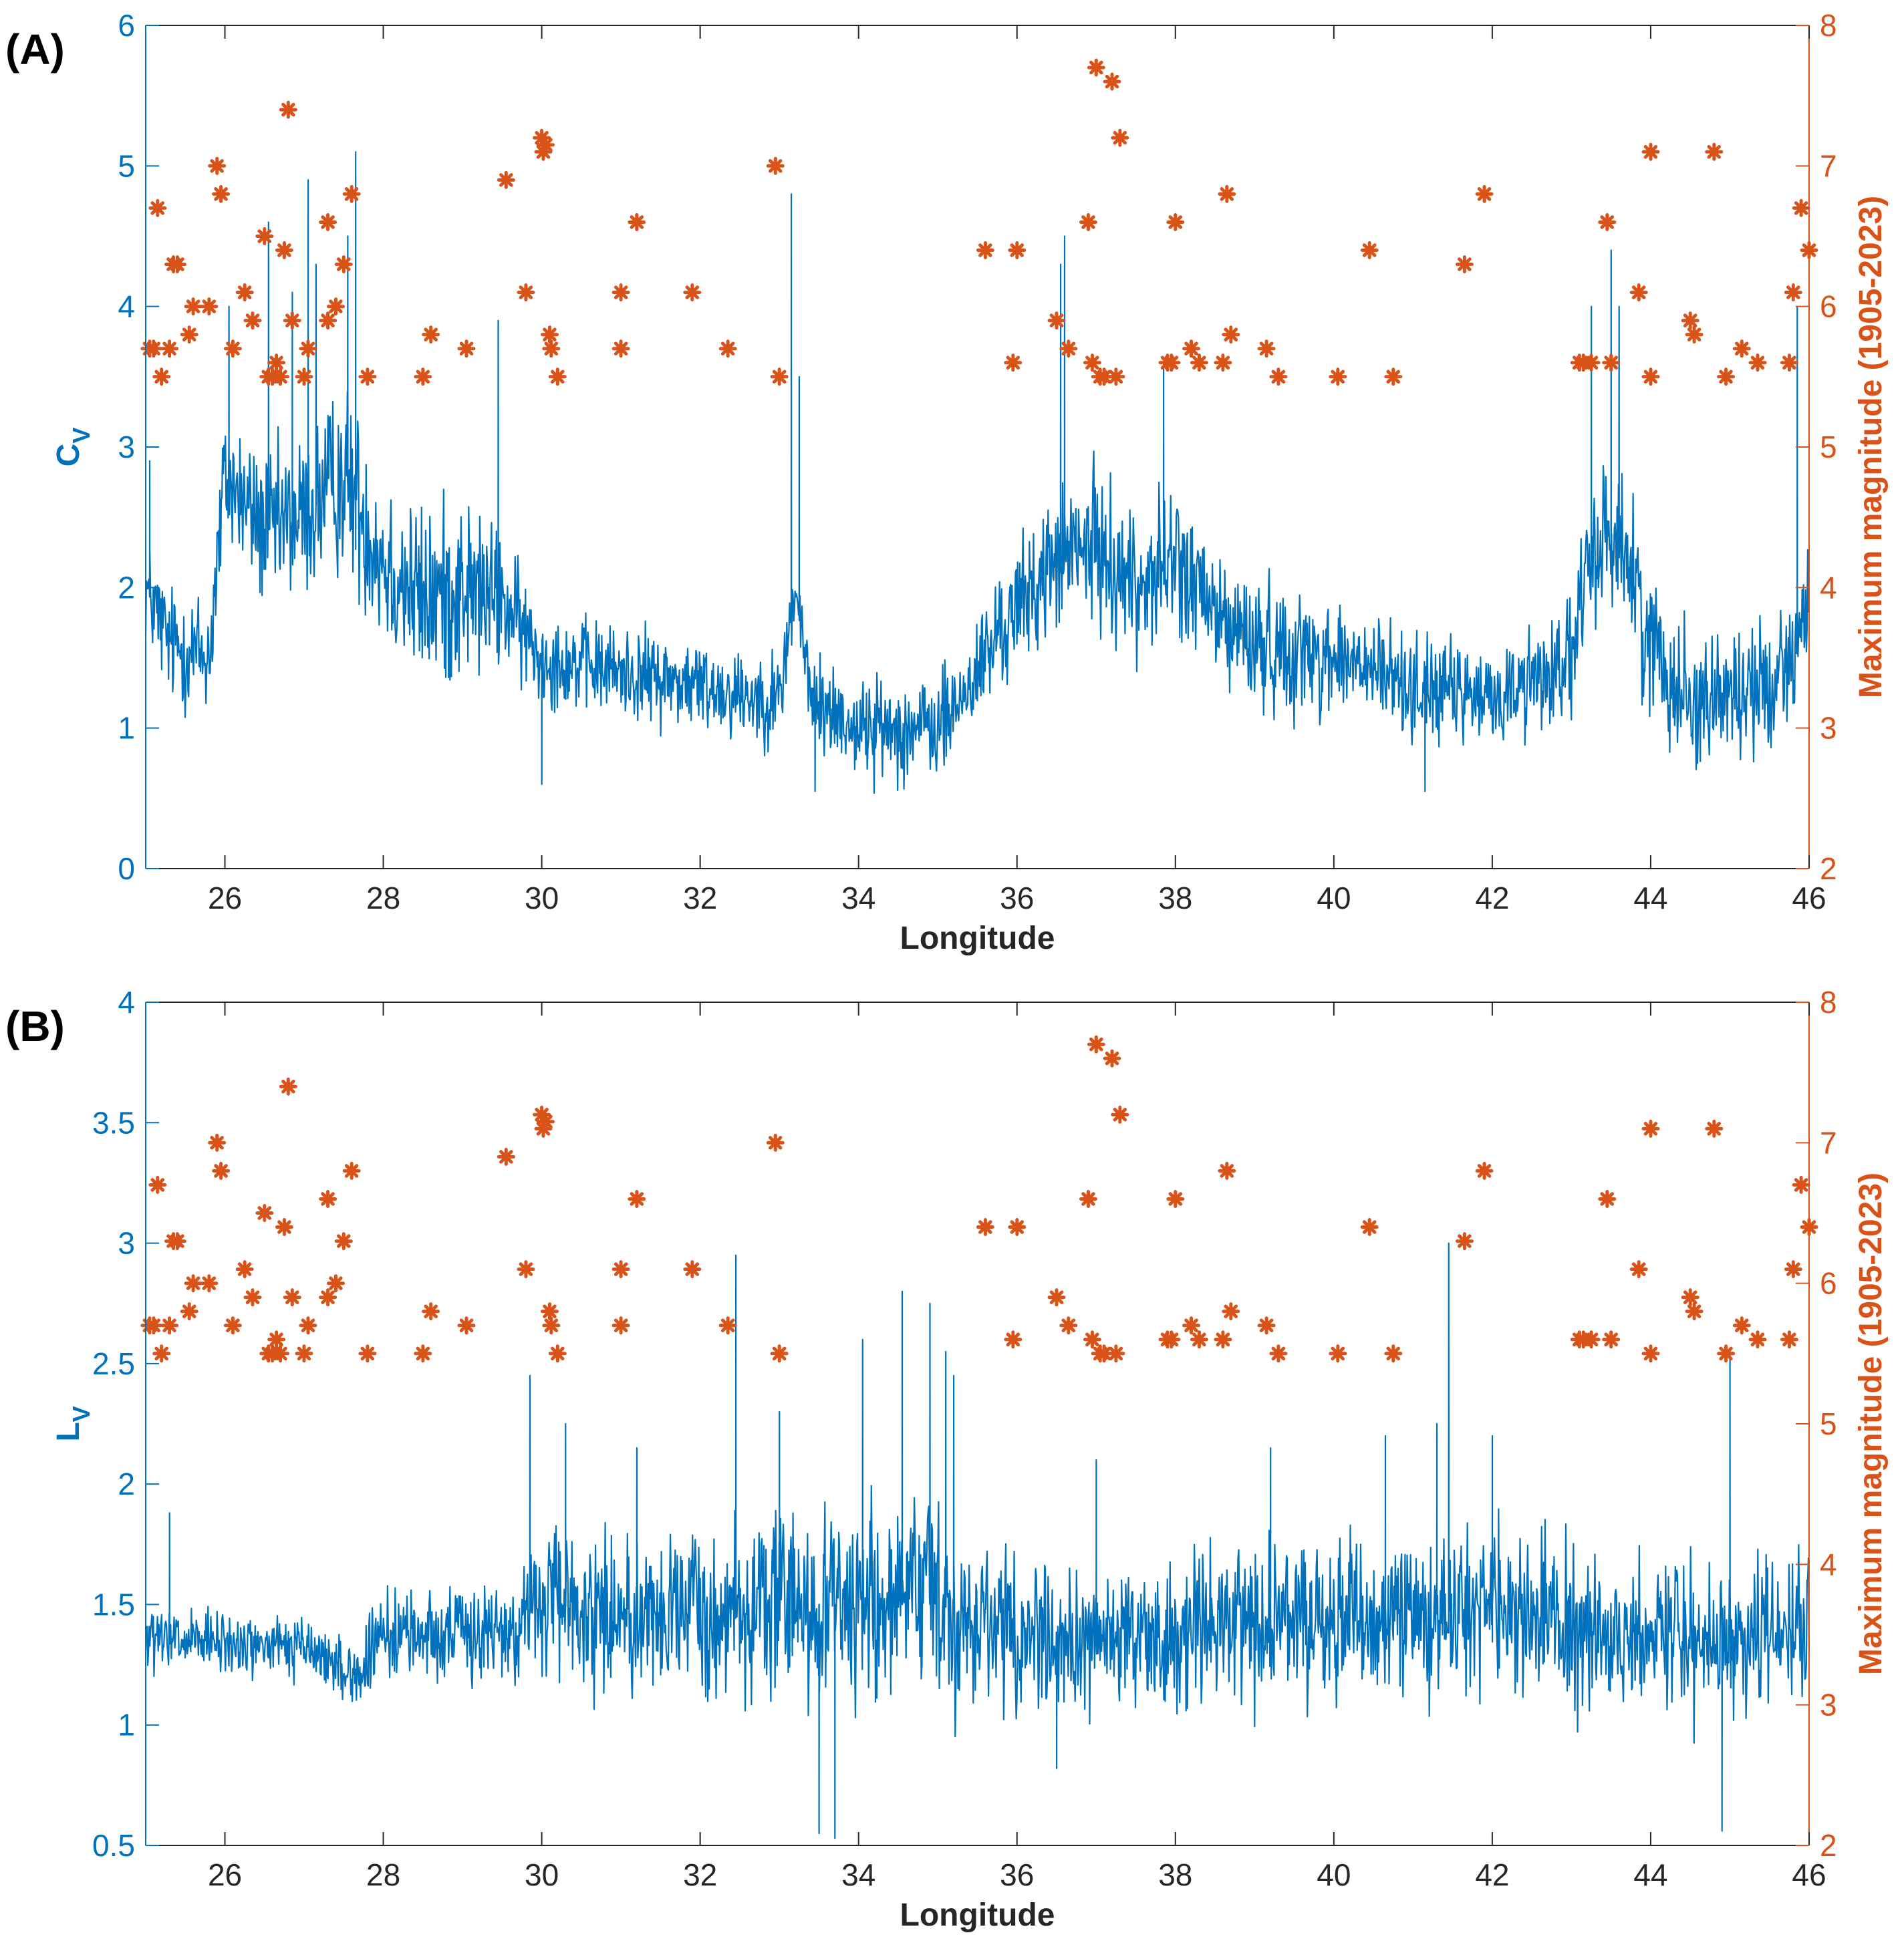  Describe the element at coordinates (113, 1122) in the screenshot. I see `y-tick-label: 3.5` at that location.